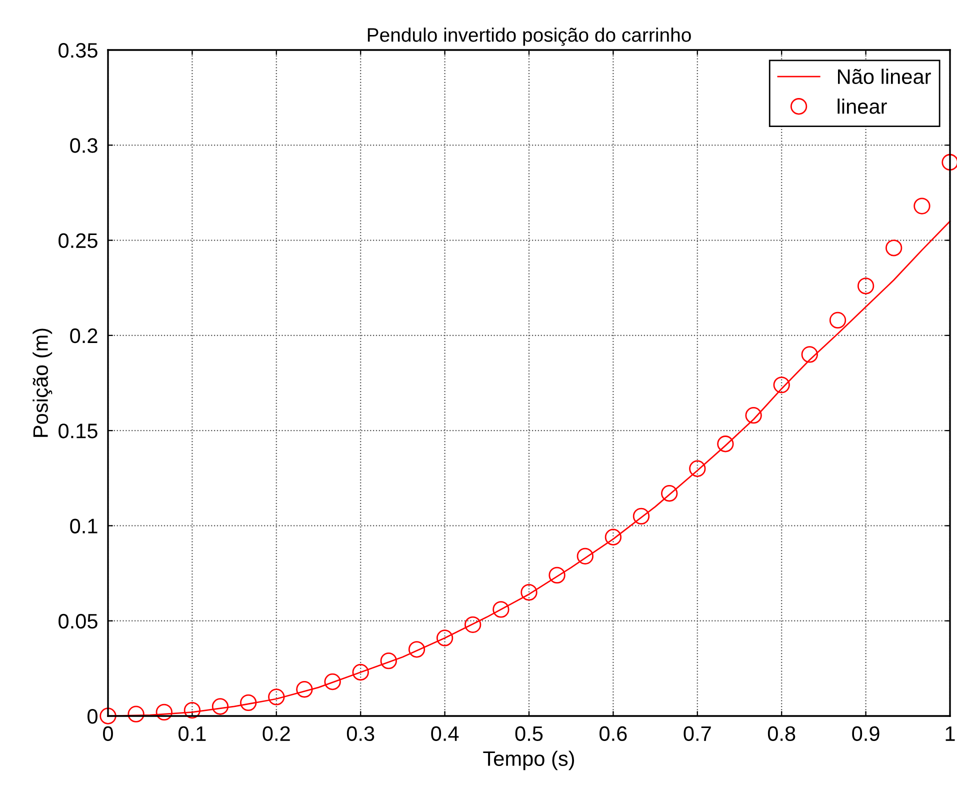 The image size is (957, 787). What do you see at coordinates (192, 734) in the screenshot?
I see `x-tick-label: 0.1` at bounding box center [192, 734].